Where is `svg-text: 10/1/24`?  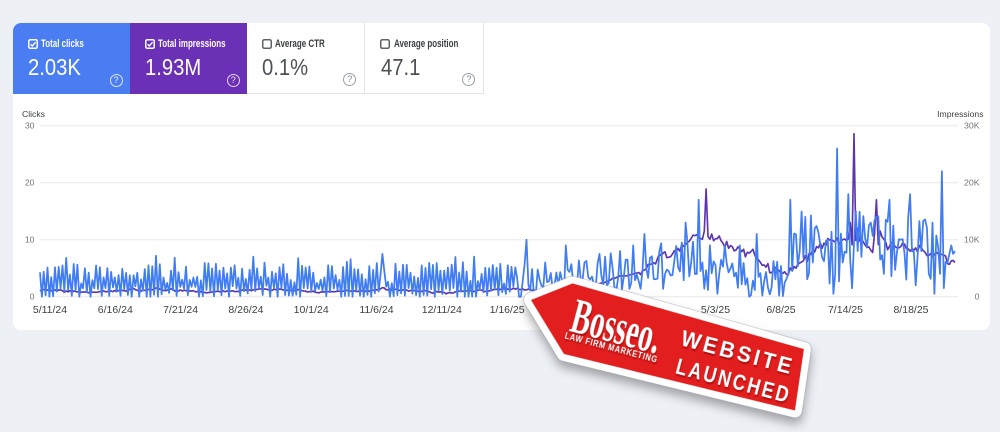 svg-text: 10/1/24 is located at coordinates (311, 310).